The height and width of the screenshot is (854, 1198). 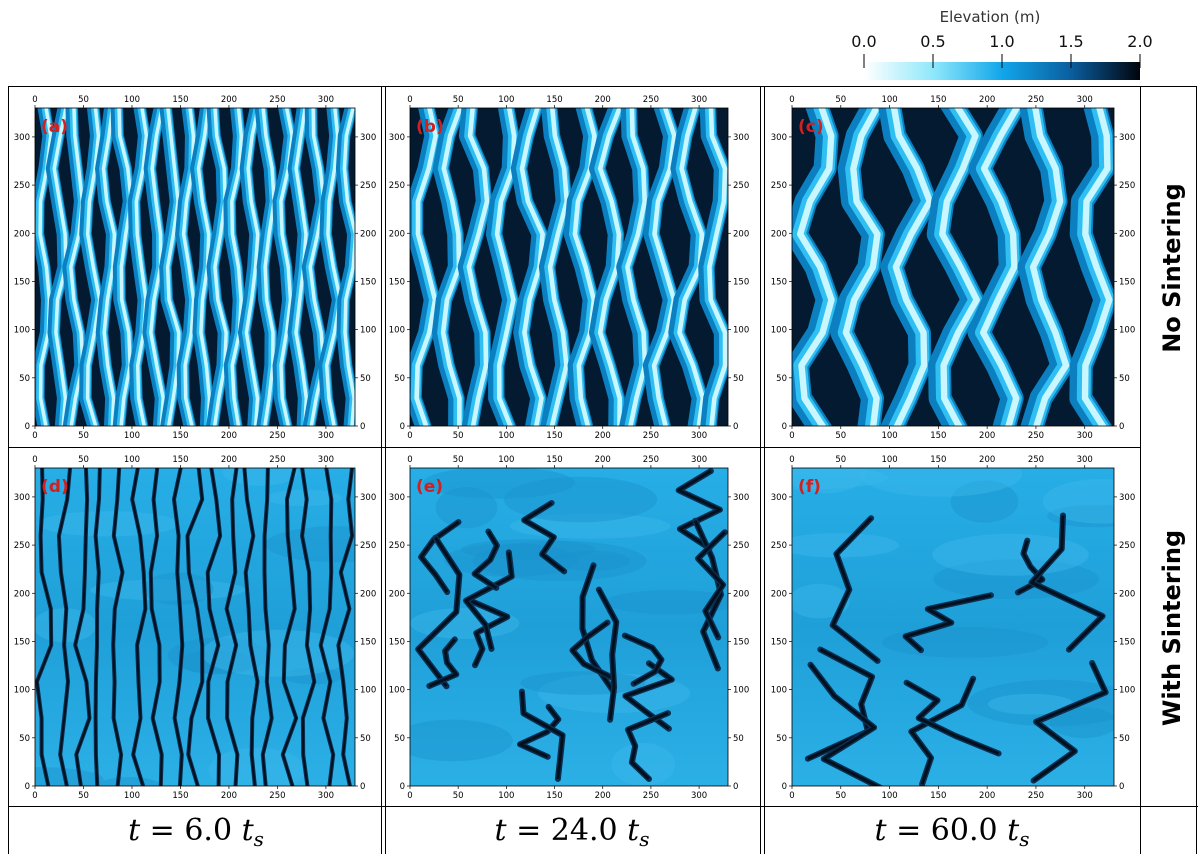 I want to click on y-tick-label-left: 50, so click(x=24, y=379).